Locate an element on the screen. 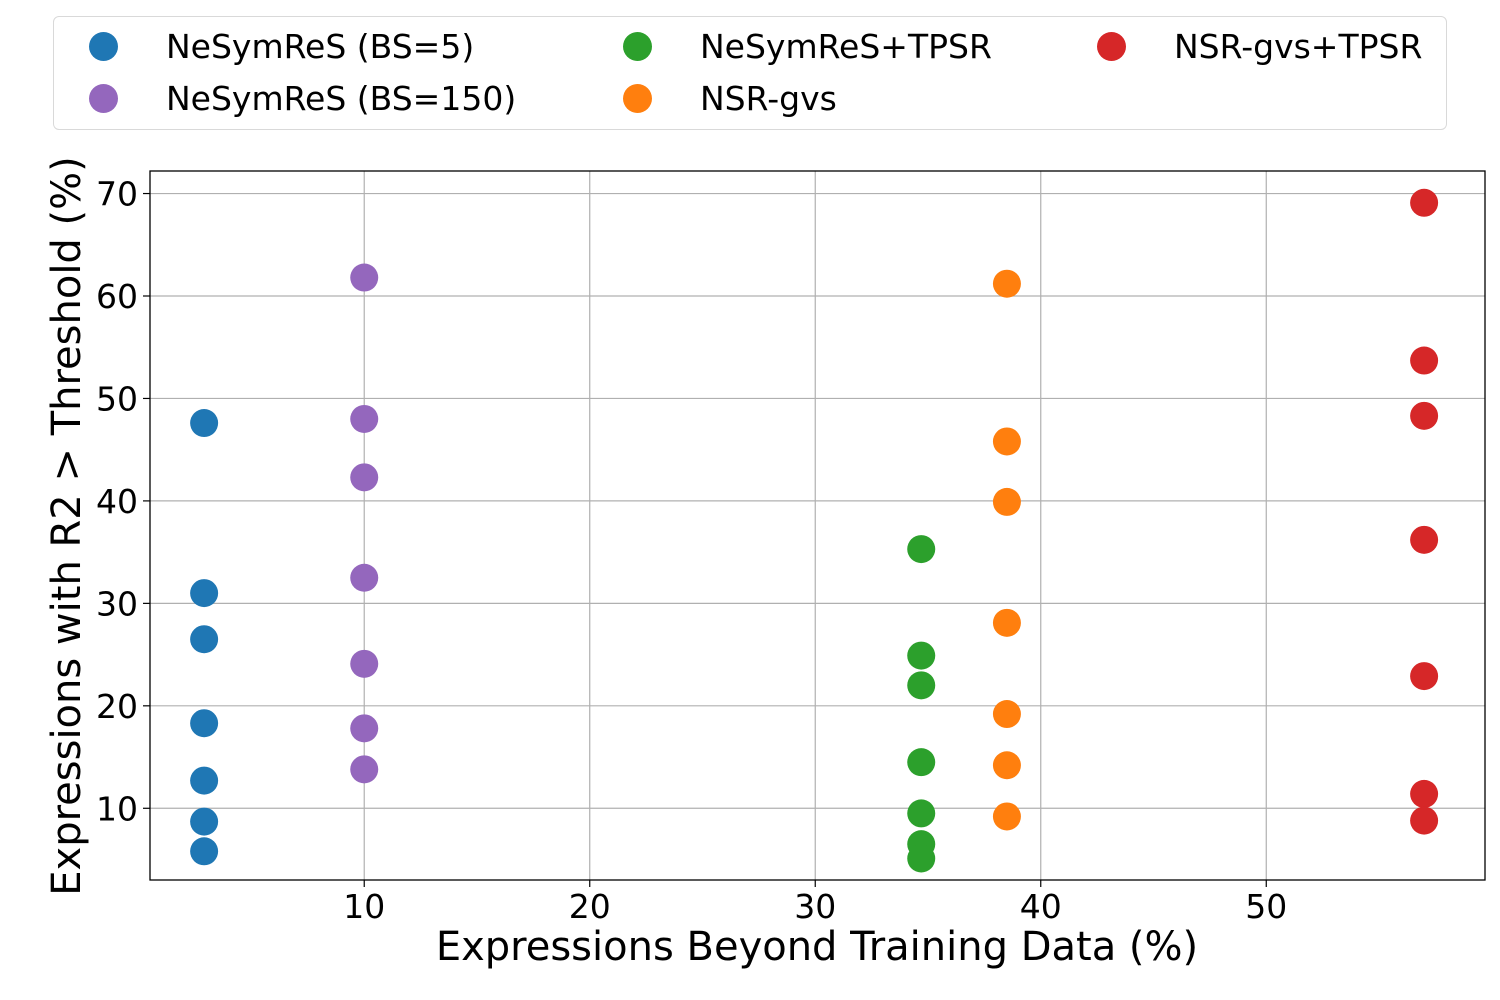 The image size is (1500, 1000). y-tick-label: 10 is located at coordinates (117, 808).